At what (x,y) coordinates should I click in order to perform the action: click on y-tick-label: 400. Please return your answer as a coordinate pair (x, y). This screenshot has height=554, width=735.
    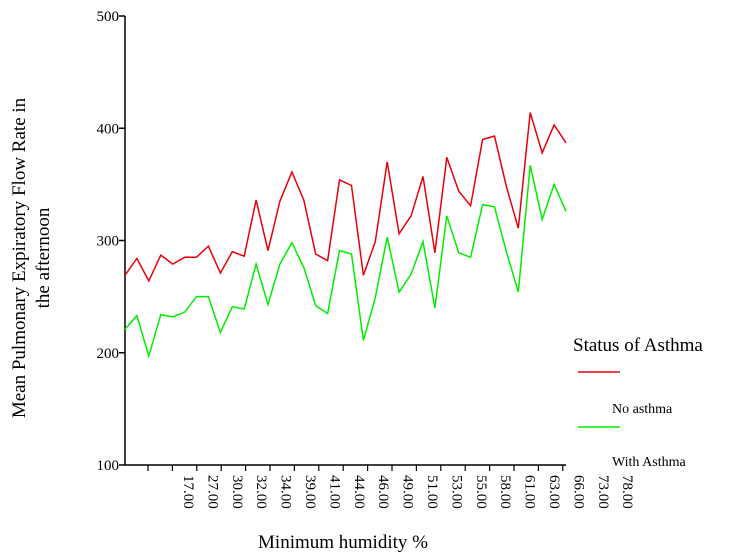
    Looking at the image, I should click on (108, 129).